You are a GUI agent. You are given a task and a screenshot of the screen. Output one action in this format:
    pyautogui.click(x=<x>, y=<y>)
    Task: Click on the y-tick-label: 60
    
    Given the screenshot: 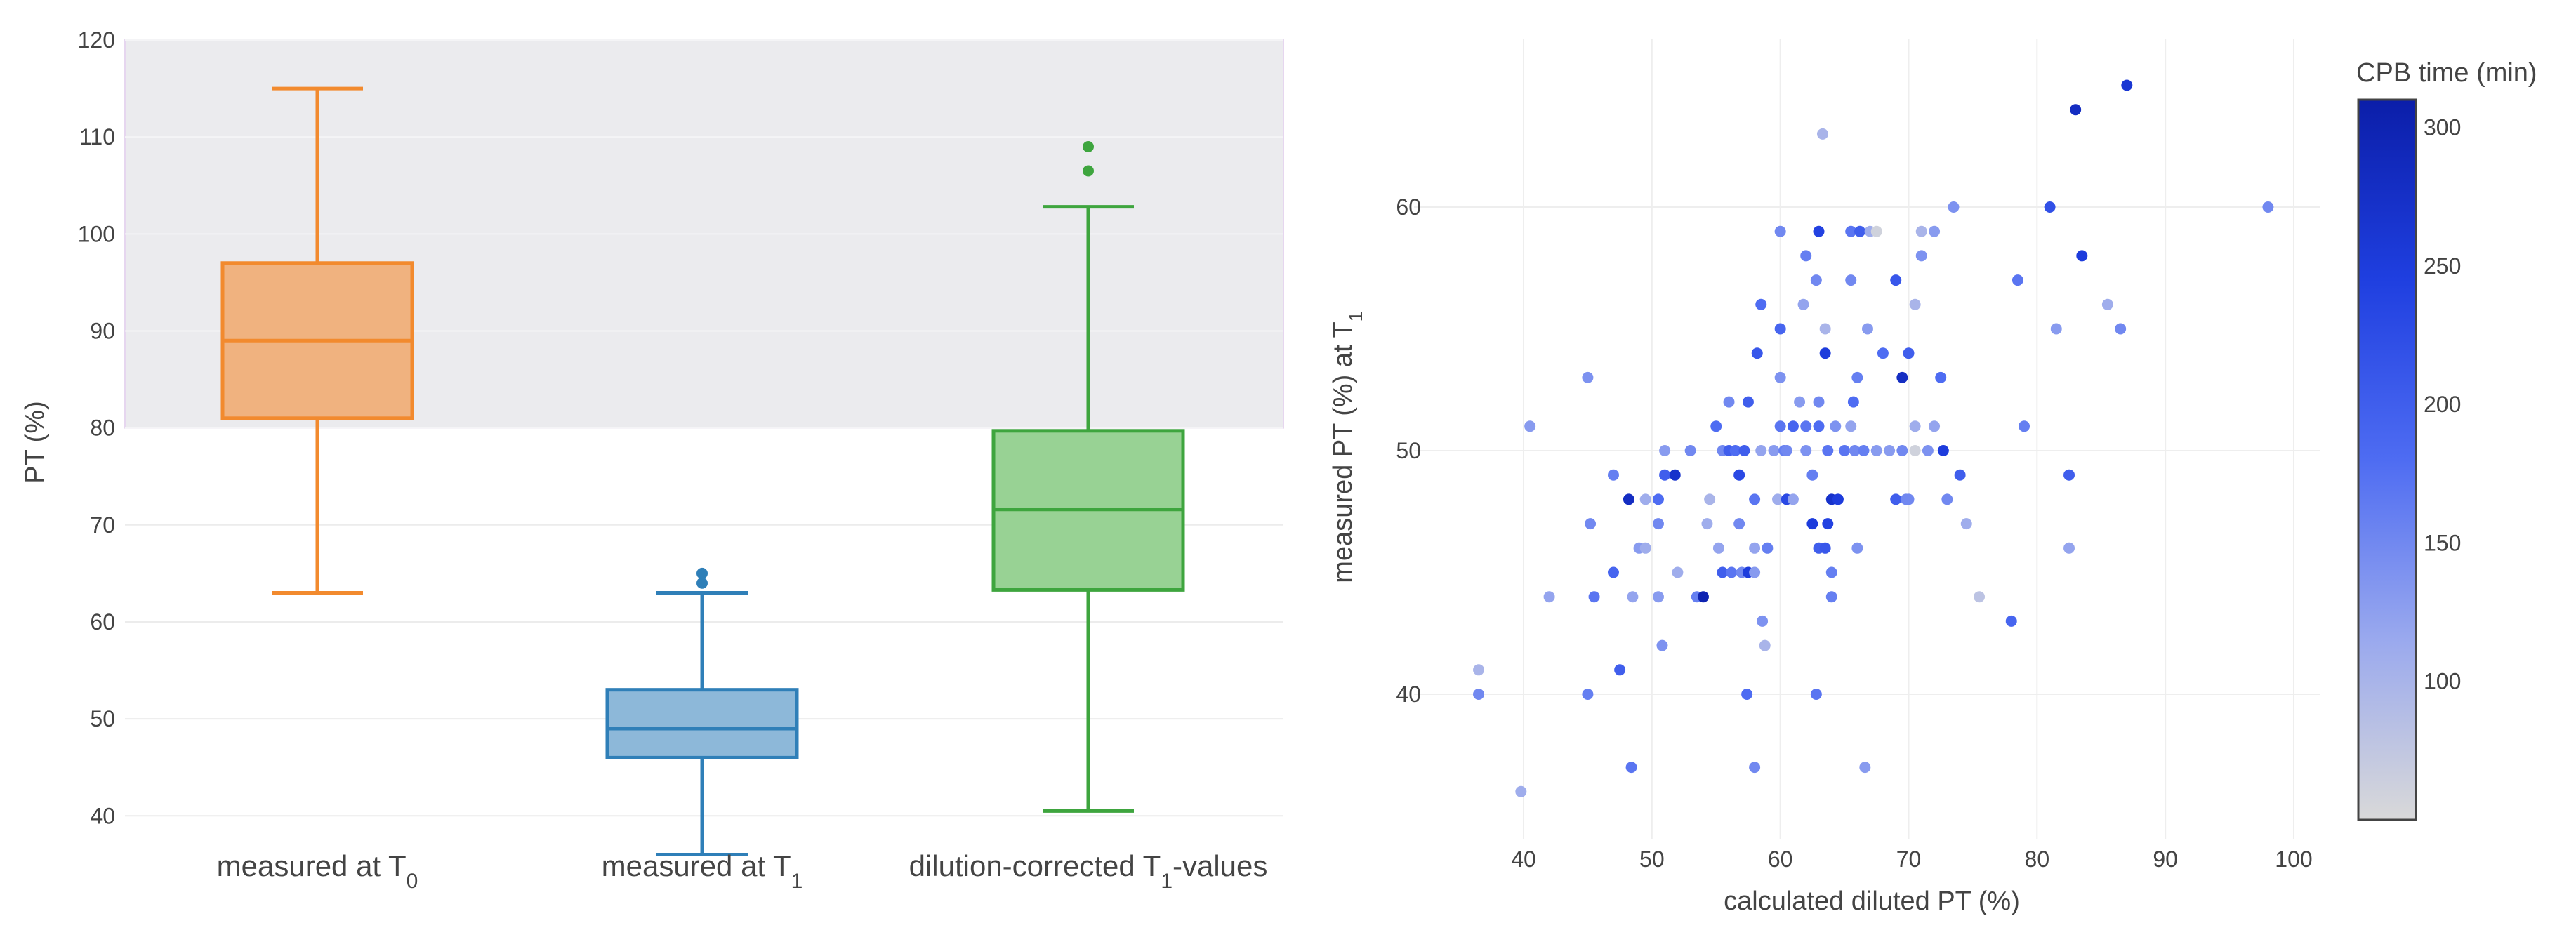 What is the action you would take?
    pyautogui.click(x=1408, y=207)
    